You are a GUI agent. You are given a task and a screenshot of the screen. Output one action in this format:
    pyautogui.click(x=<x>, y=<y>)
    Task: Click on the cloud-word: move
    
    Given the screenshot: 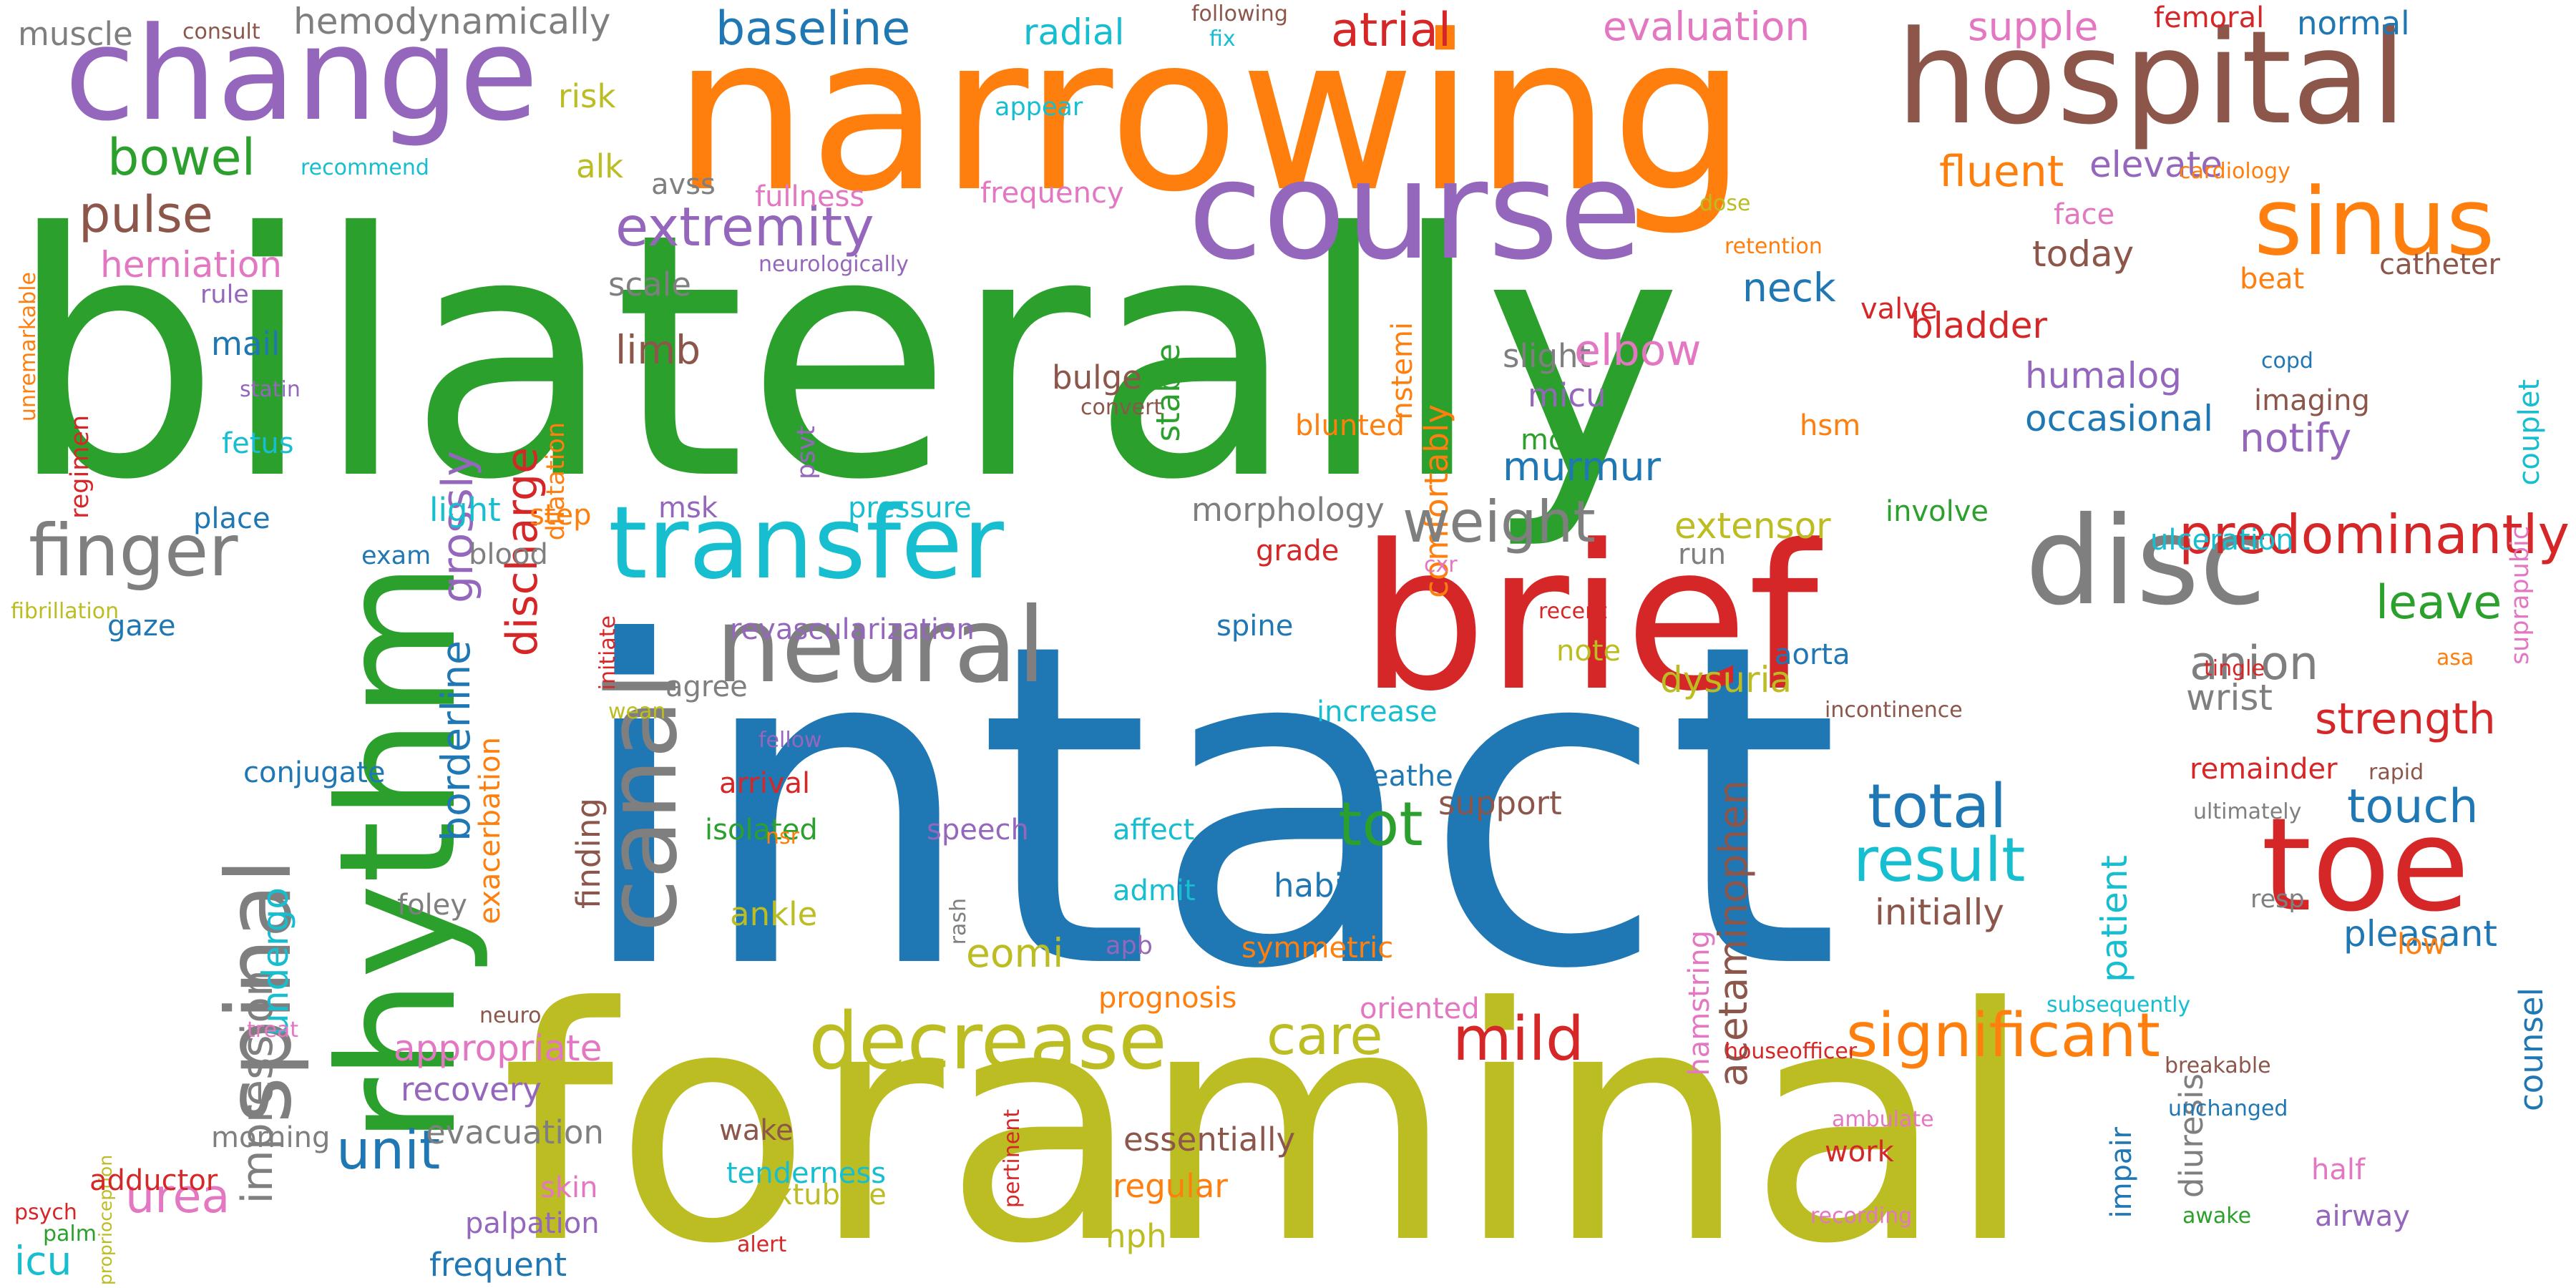 What is the action you would take?
    pyautogui.click(x=1561, y=440)
    